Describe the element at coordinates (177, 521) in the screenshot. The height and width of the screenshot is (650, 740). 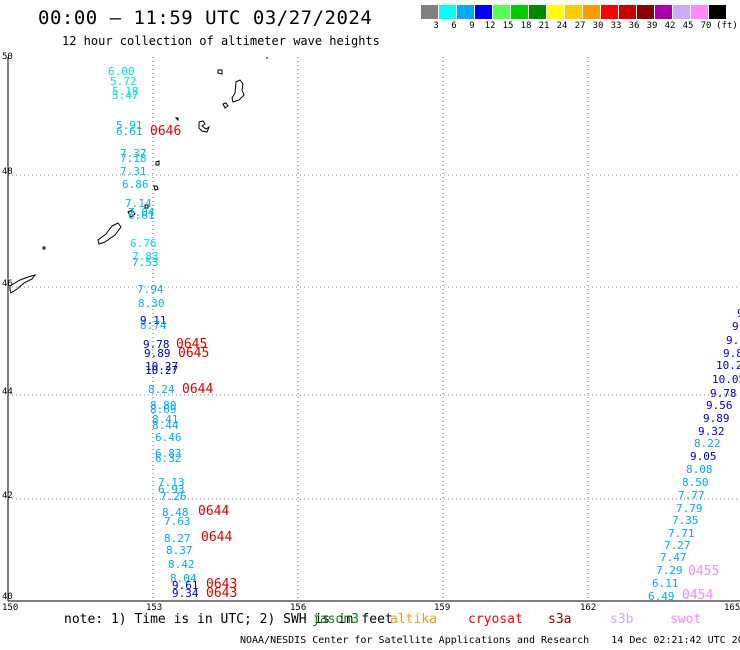
I see `wave-height-reading: 7.63` at that location.